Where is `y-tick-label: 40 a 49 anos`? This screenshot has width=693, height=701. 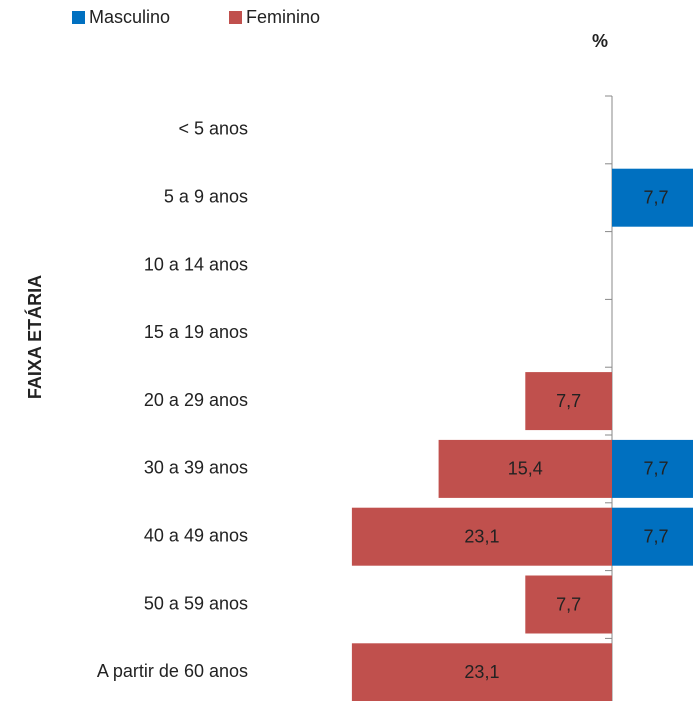 y-tick-label: 40 a 49 anos is located at coordinates (196, 535).